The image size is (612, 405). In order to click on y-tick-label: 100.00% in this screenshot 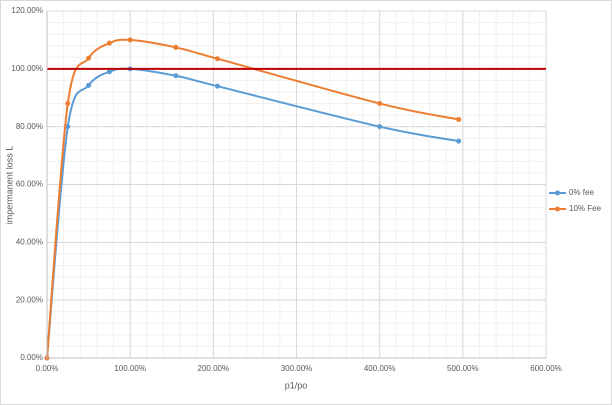, I will do `click(27, 68)`.